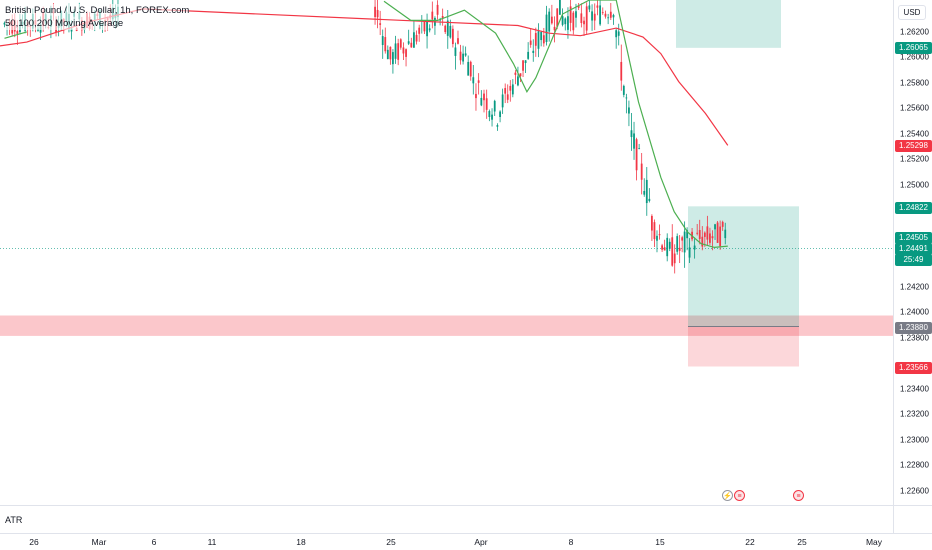 Image resolution: width=932 pixels, height=550 pixels. Describe the element at coordinates (802, 542) in the screenshot. I see `time-tick: 25` at that location.